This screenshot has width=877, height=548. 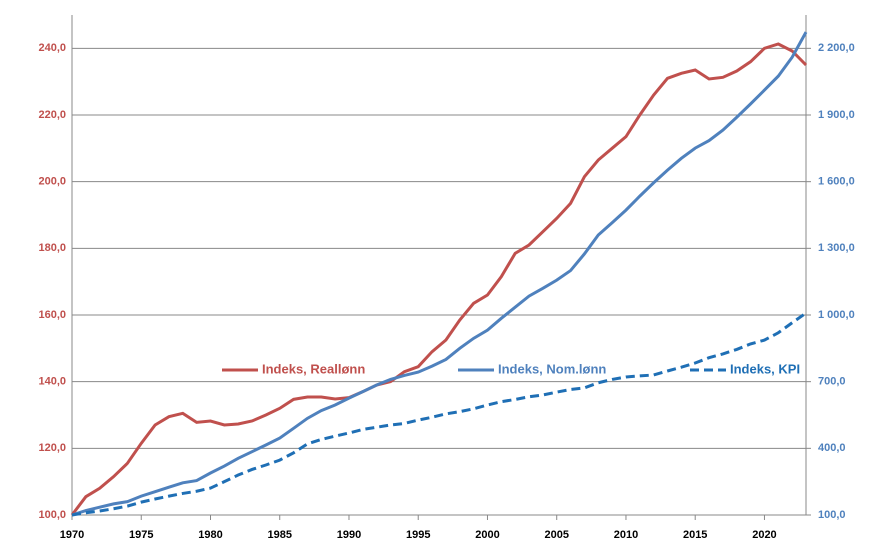 What do you see at coordinates (52, 48) in the screenshot?
I see `y-tick-label: 240,0` at bounding box center [52, 48].